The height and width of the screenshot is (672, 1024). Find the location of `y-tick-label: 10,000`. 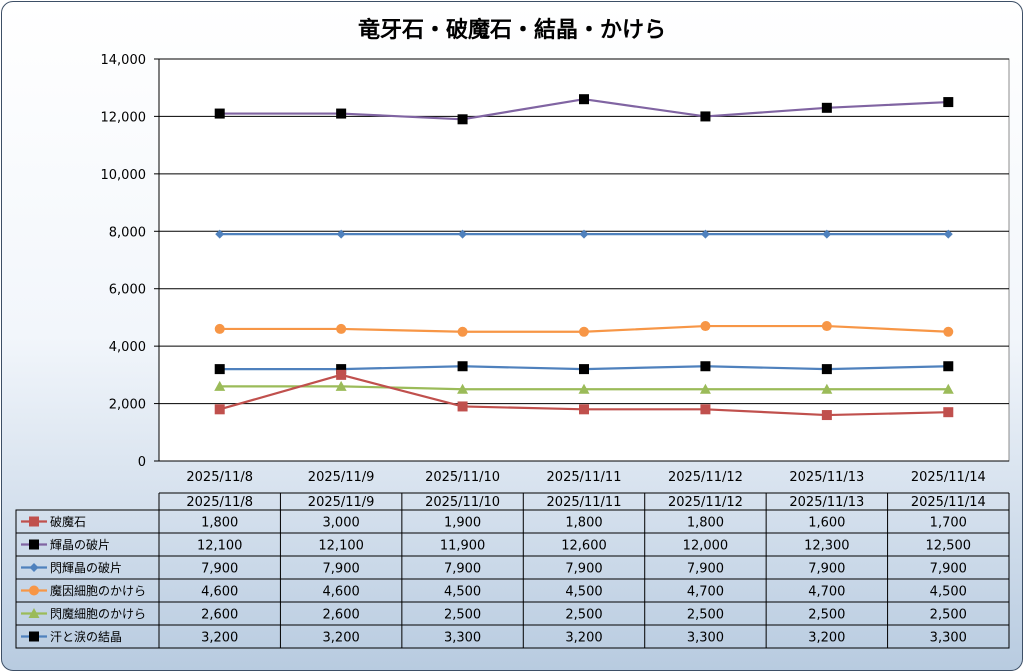

y-tick-label: 10,000 is located at coordinates (124, 175).